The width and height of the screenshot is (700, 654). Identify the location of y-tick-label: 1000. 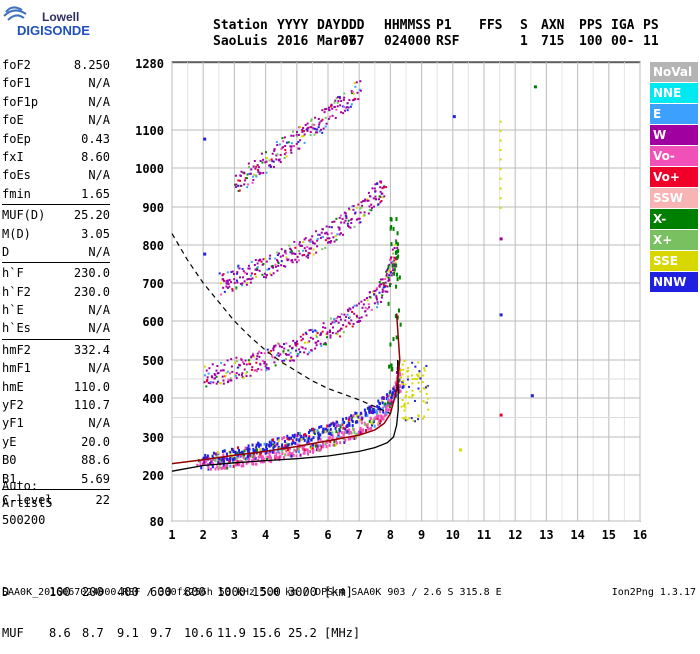
(149, 169).